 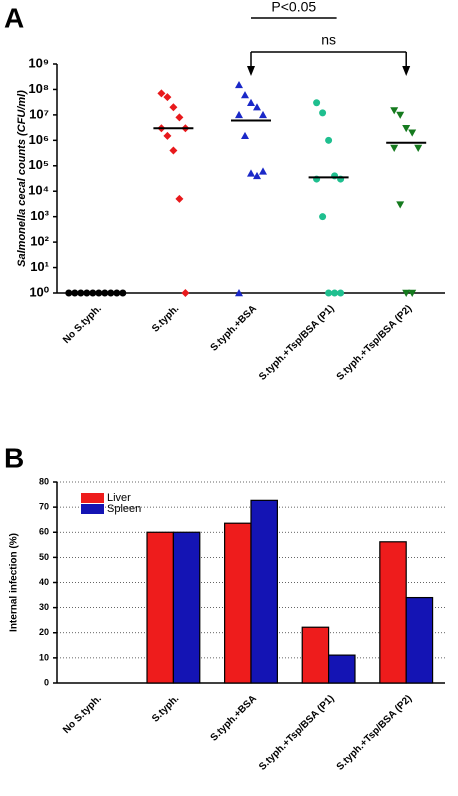 What do you see at coordinates (119, 498) in the screenshot?
I see `legend-label: Liver` at bounding box center [119, 498].